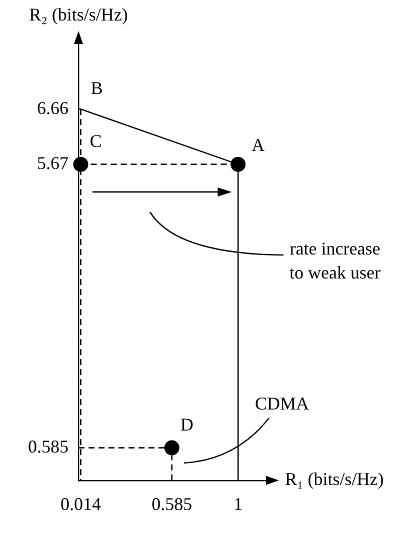  I want to click on annotation: A, so click(258, 145).